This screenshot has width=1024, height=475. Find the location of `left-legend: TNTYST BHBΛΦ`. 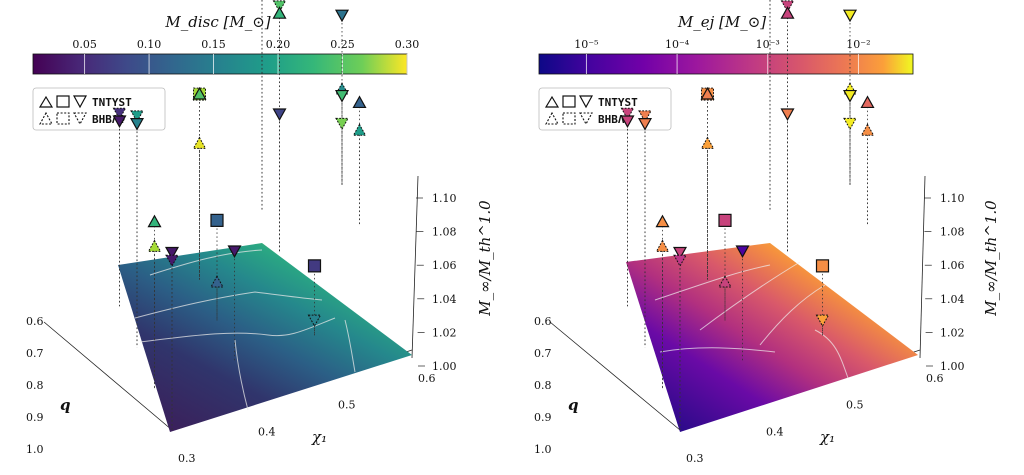

left-legend: TNTYST BHBΛΦ is located at coordinates (99, 109).